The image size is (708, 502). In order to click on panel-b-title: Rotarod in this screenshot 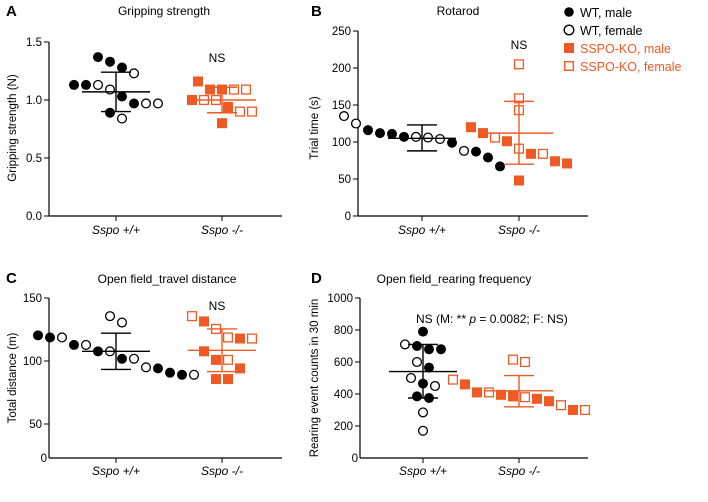, I will do `click(458, 11)`.